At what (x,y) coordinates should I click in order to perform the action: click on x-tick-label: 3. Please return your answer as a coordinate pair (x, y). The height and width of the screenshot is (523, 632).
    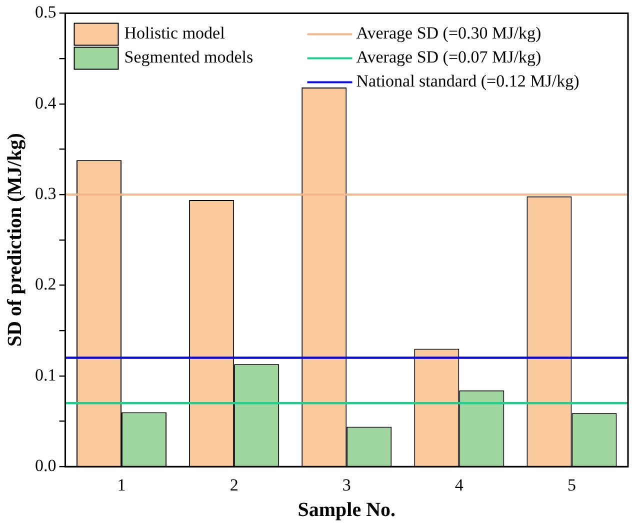
    Looking at the image, I should click on (346, 484).